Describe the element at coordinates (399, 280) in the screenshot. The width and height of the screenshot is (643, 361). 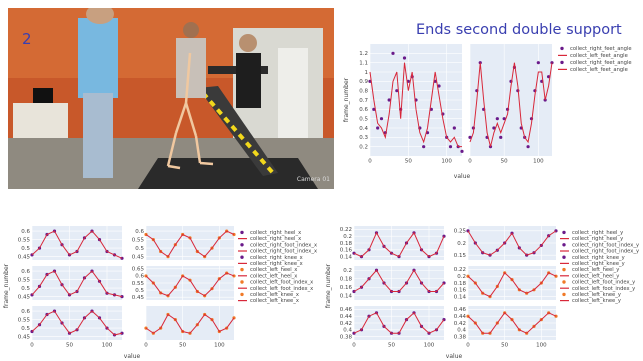
I see `br-panel-3-series-line` at that location.